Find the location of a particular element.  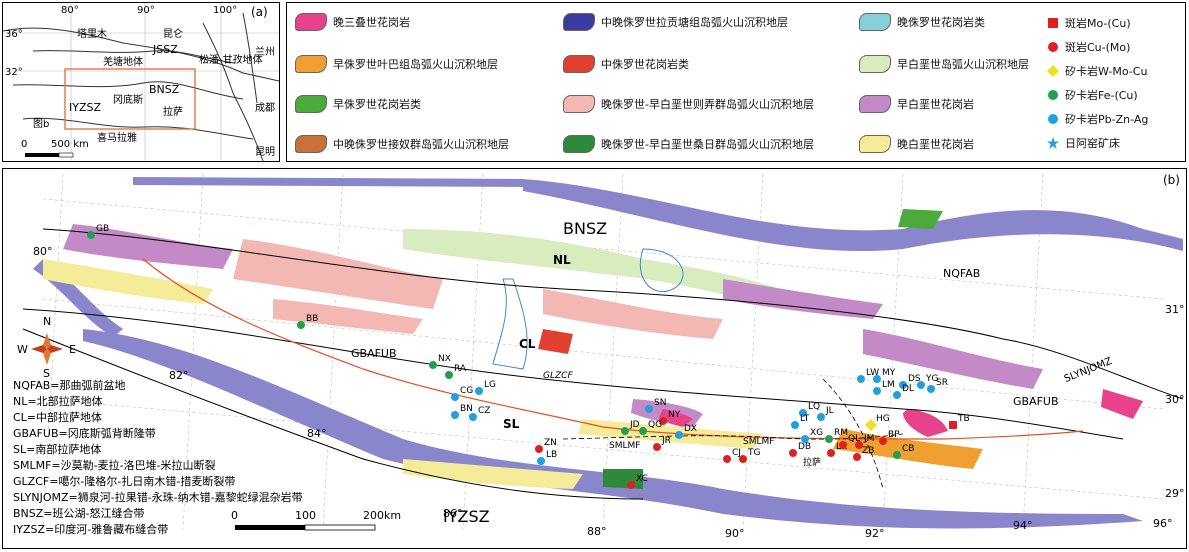

deposit-label-jm: JM is located at coordinates (868, 439).